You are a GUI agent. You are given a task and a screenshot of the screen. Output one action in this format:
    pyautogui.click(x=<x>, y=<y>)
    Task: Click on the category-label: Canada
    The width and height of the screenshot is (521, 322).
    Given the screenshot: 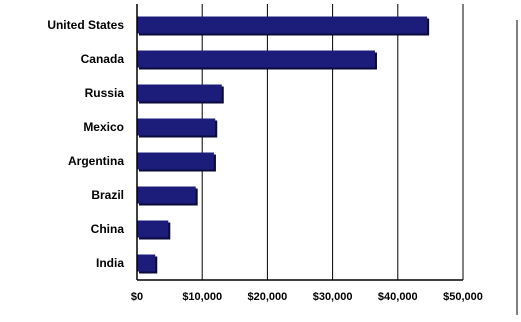 What is the action you would take?
    pyautogui.click(x=103, y=59)
    